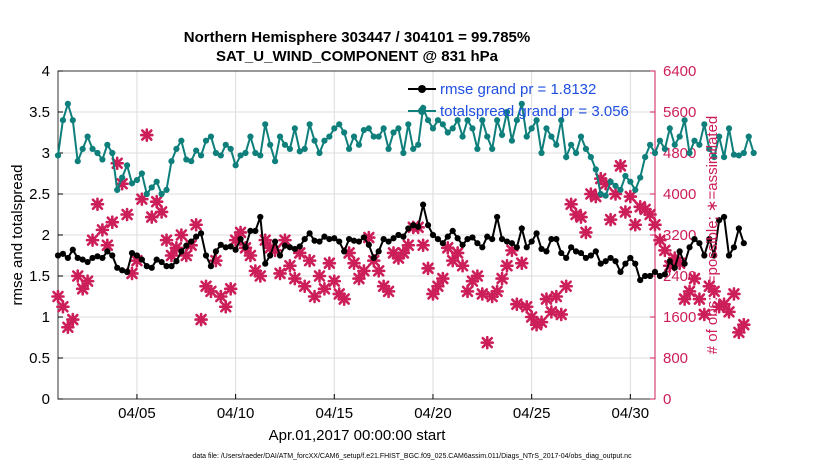 This screenshot has height=470, width=830. I want to click on legend-spread-marker, so click(422, 111).